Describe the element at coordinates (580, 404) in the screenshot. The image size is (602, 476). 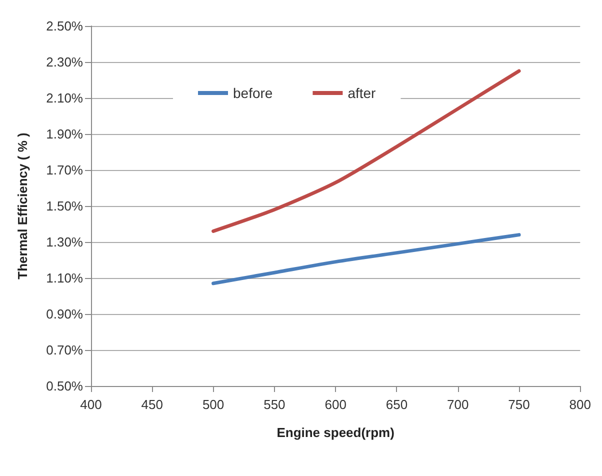
I see `x-tick-label: 800` at that location.